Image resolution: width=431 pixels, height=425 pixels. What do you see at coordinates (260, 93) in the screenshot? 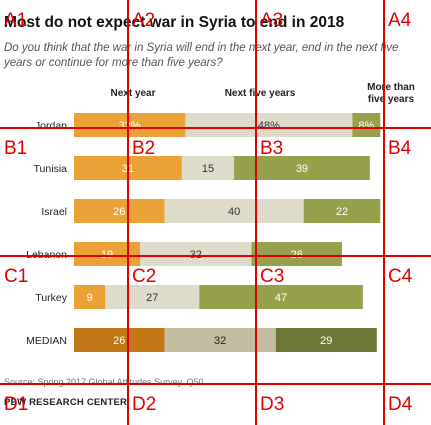
I see `column-header-next-five-years: Next five years` at bounding box center [260, 93].